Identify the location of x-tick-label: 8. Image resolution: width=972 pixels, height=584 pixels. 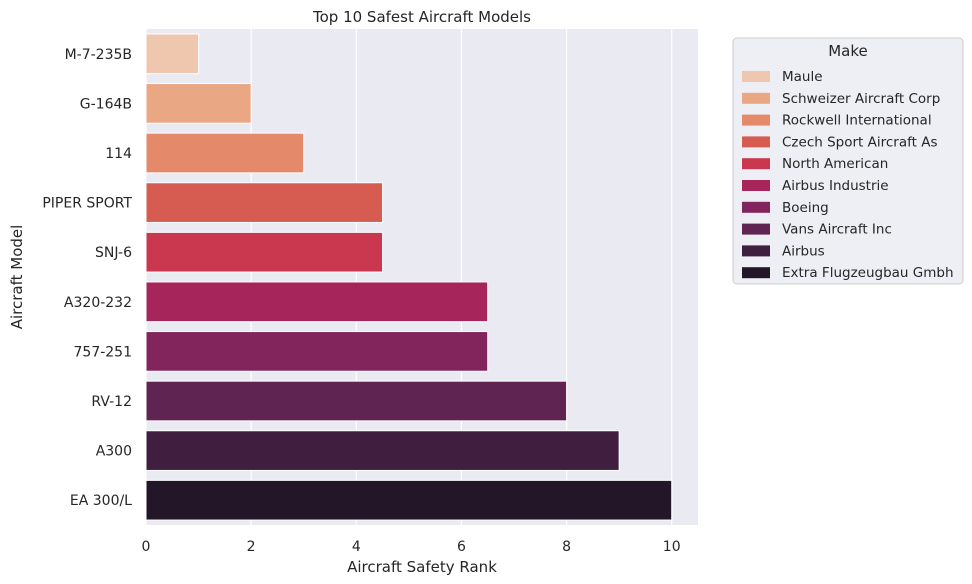
(566, 547).